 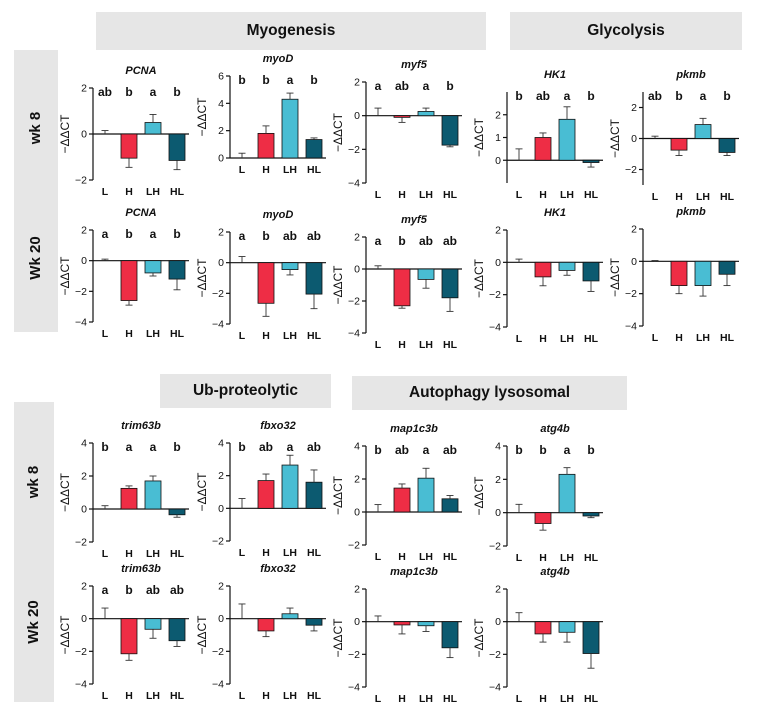 What do you see at coordinates (537, 493) in the screenshot?
I see `chart-panel-14: atg4b −ΔΔCT −2 0 2 4 Lb Hb LH a HL b` at bounding box center [537, 493].